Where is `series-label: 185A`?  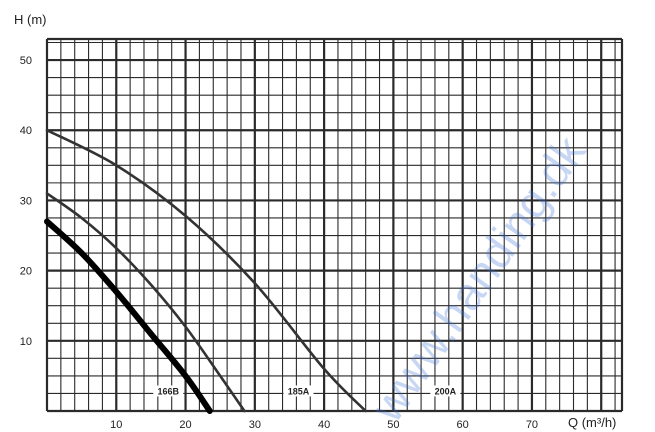
series-label: 185A is located at coordinates (299, 391).